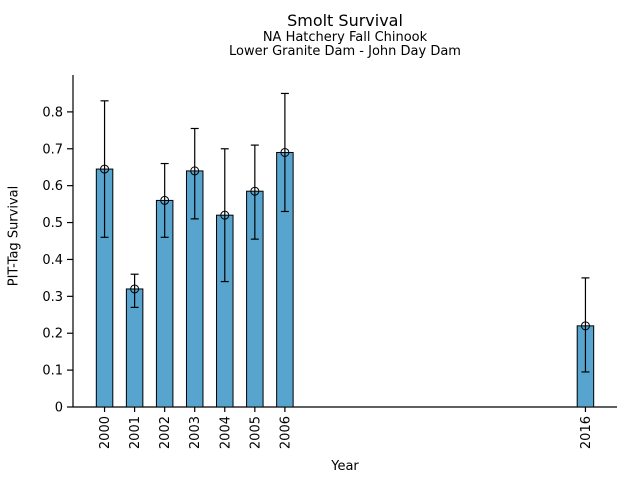 The image size is (640, 480). I want to click on marker-2004, so click(225, 215).